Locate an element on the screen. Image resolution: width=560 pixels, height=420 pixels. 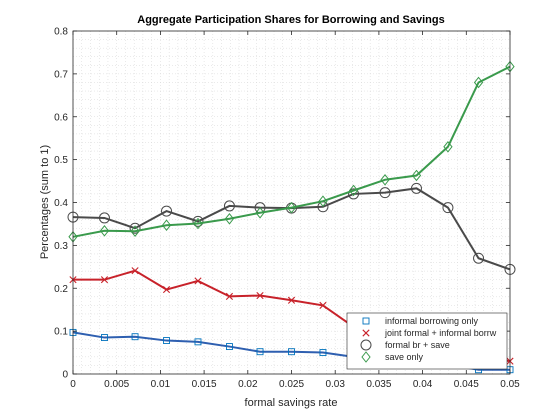
x-axis-label: formal savings rate is located at coordinates (291, 403).